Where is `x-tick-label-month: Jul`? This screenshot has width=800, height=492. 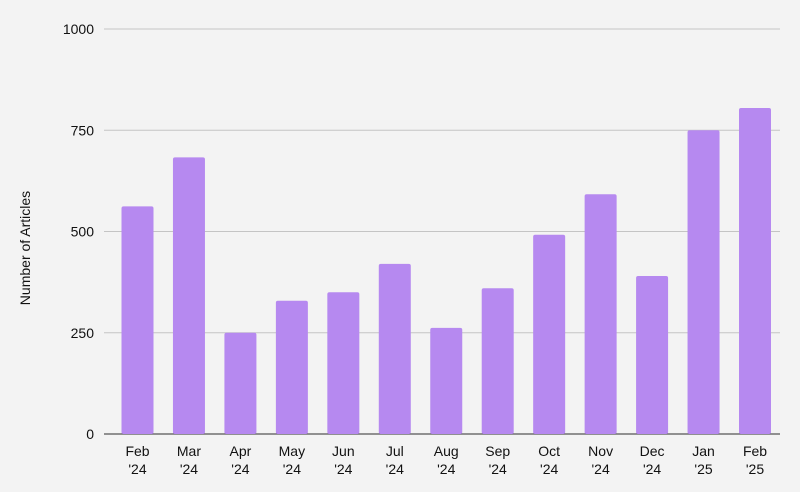
x-tick-label-month: Jul is located at coordinates (395, 451).